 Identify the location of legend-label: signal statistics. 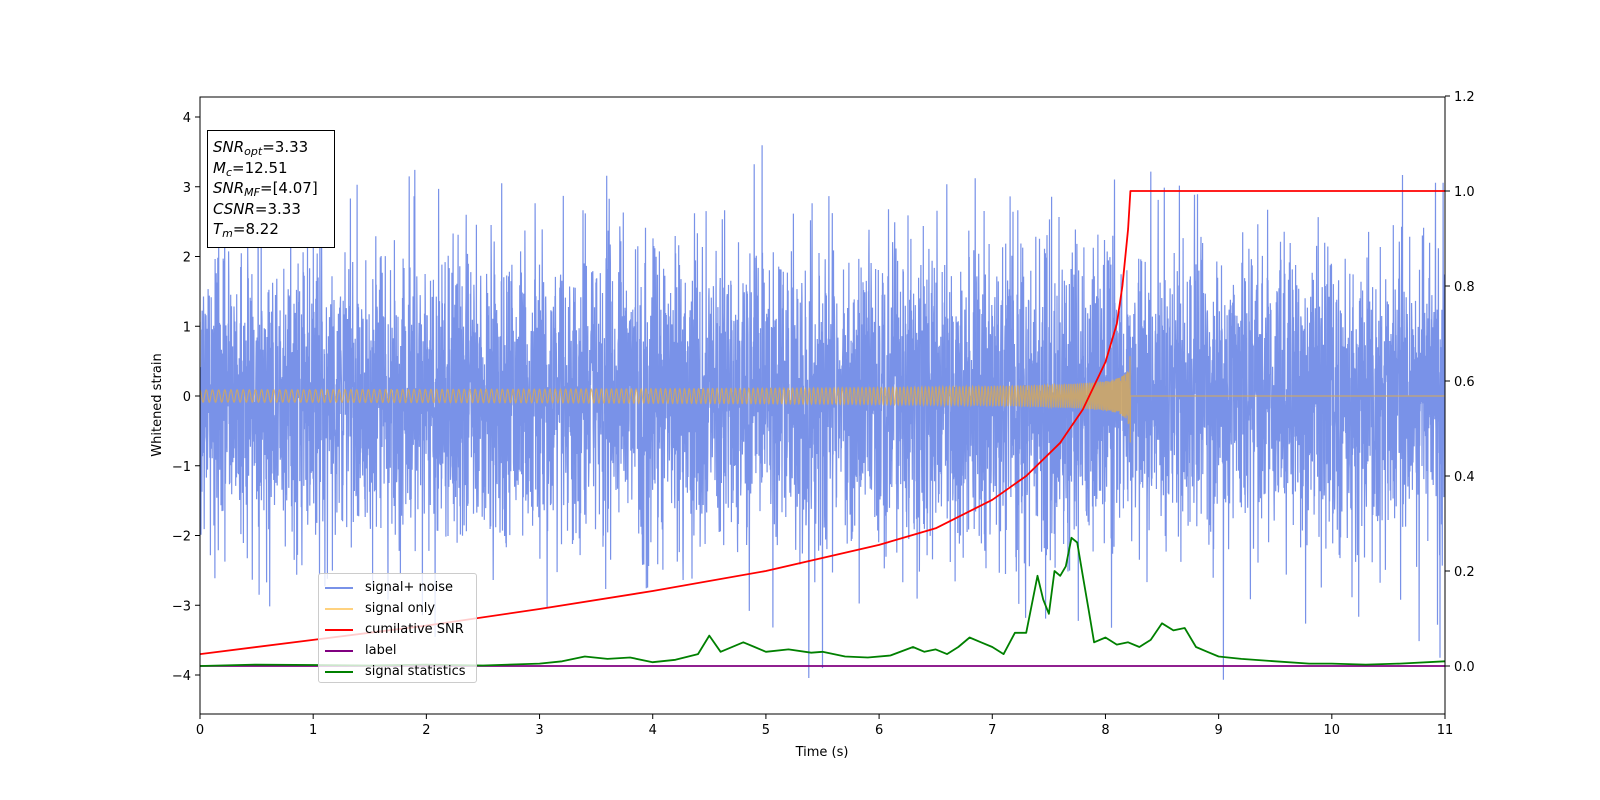
(415, 671).